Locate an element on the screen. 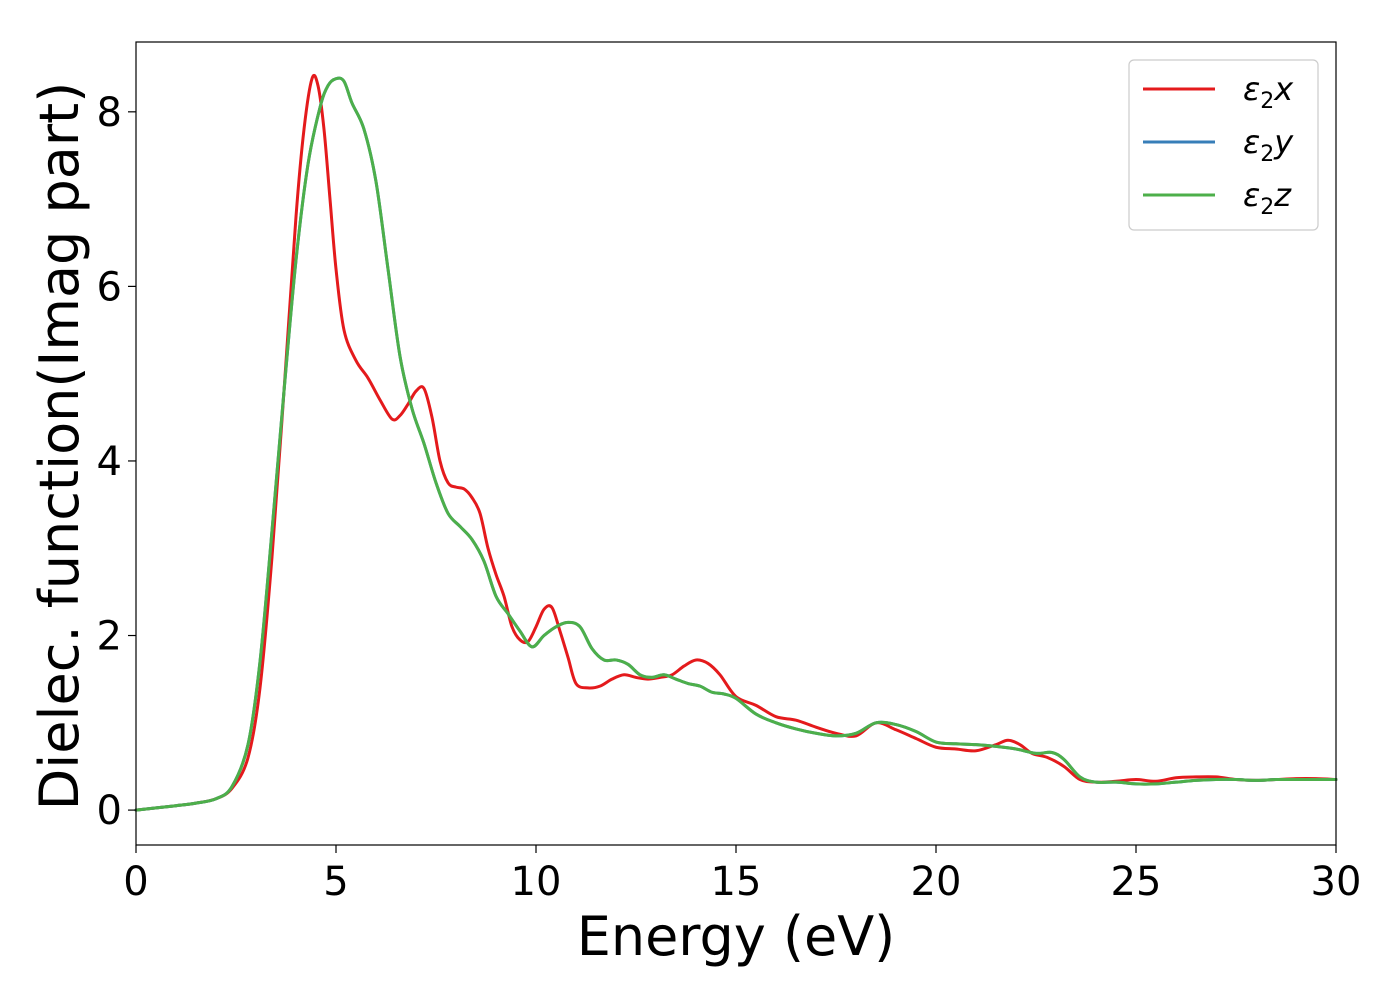  legend-label-y: ε2y is located at coordinates (1268, 145).